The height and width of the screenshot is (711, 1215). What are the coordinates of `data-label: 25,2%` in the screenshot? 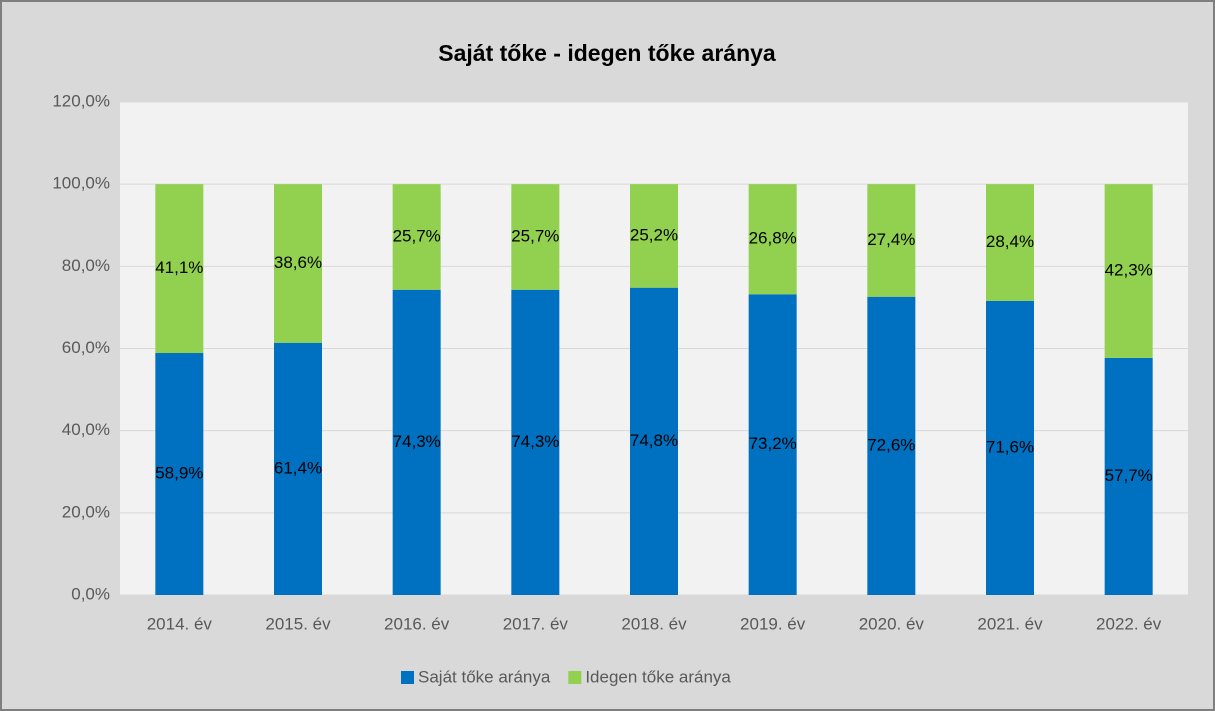 It's located at (654, 234).